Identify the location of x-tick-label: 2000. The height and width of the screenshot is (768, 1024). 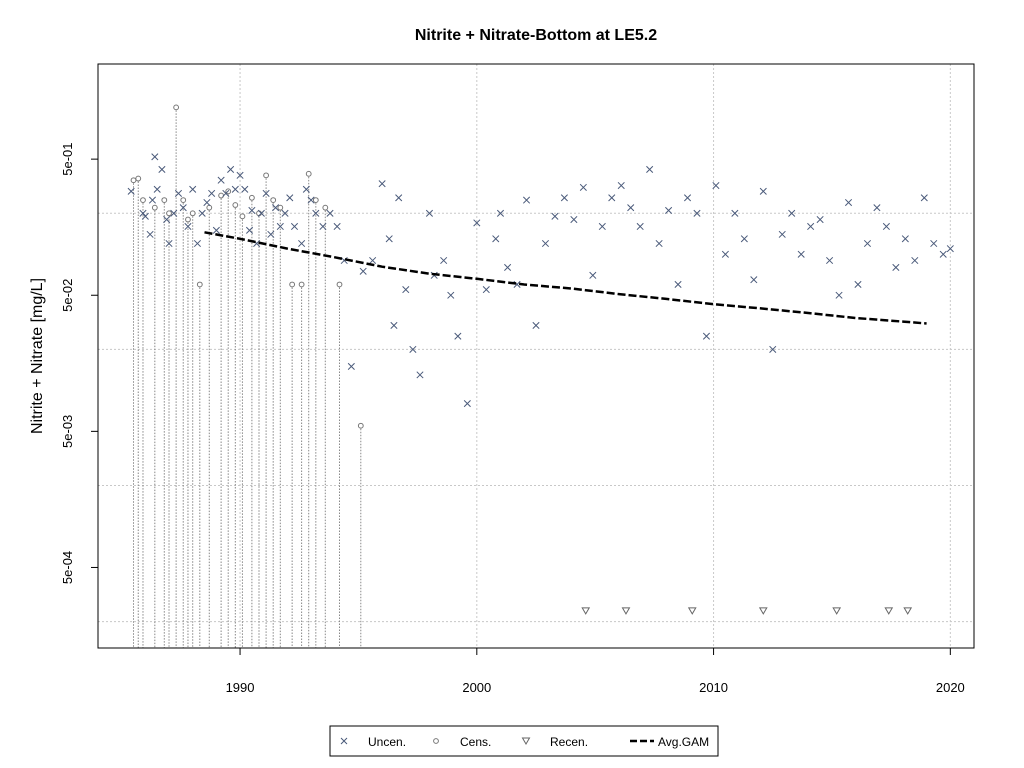
(476, 687).